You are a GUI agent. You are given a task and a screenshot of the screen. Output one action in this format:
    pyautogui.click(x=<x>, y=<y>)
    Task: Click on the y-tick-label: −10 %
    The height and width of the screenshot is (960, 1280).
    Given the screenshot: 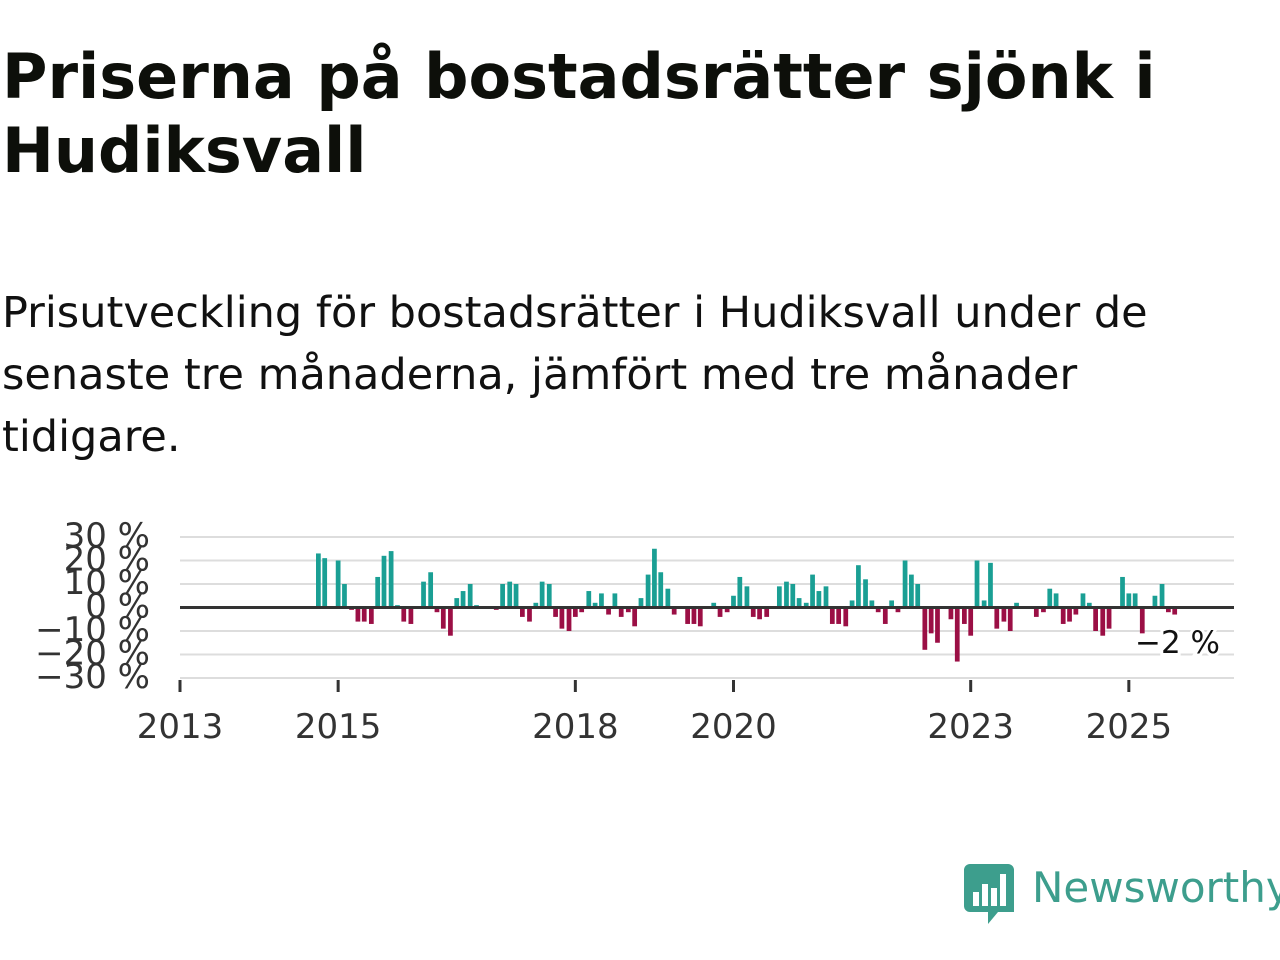 What is the action you would take?
    pyautogui.click(x=92, y=630)
    